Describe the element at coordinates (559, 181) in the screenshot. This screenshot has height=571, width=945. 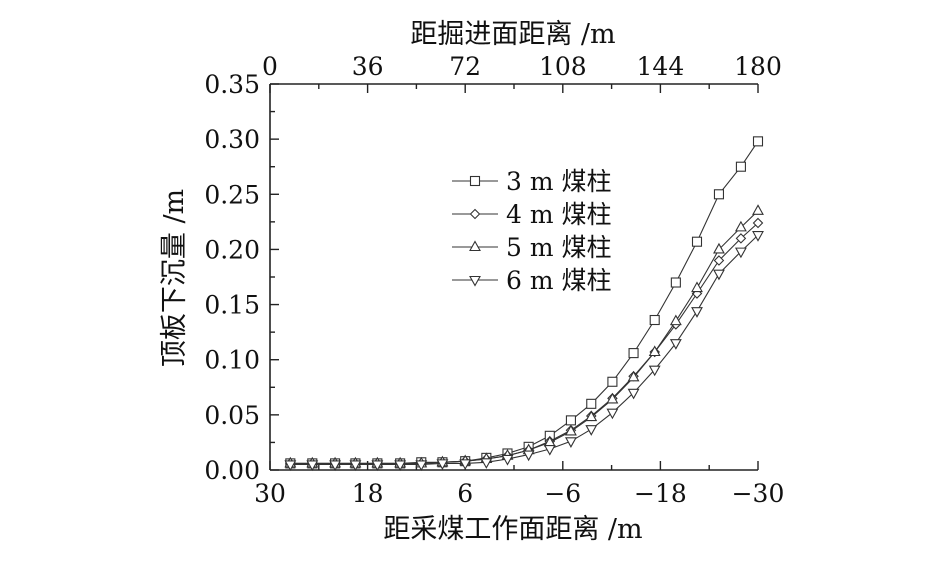
I see `legend-label: 3 m 煤柱` at that location.